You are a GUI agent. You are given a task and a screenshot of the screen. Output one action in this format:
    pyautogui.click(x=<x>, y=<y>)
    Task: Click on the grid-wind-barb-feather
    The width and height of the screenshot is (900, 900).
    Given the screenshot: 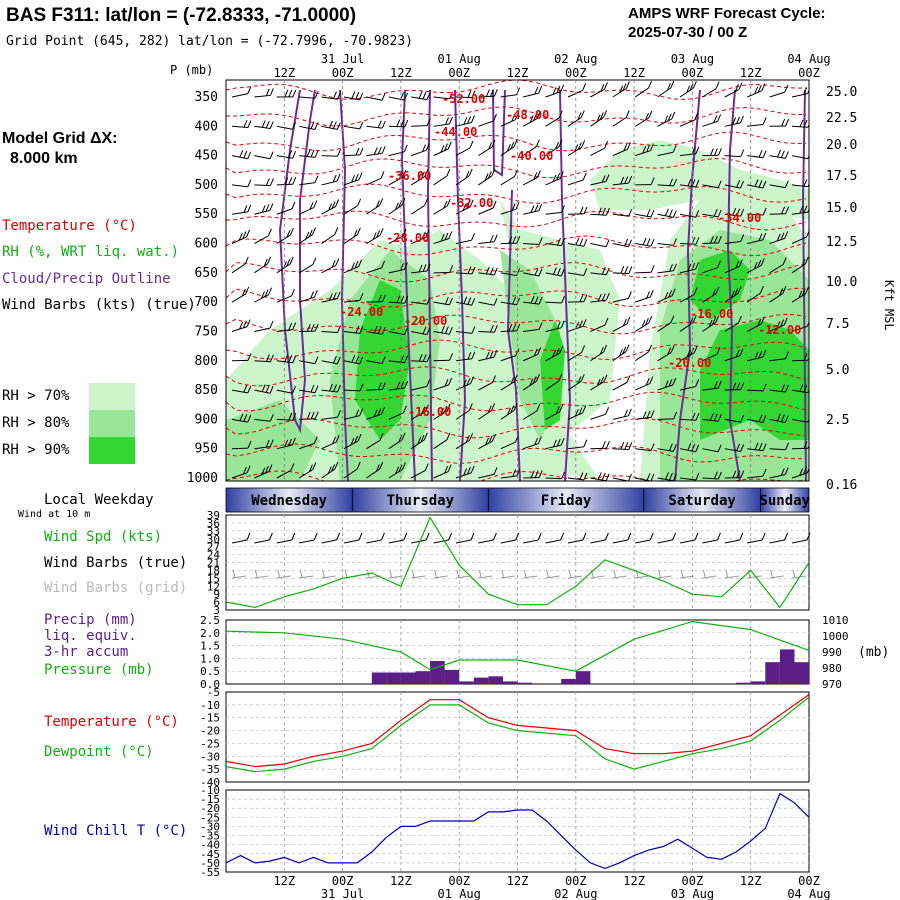 What is the action you would take?
    pyautogui.click(x=660, y=574)
    